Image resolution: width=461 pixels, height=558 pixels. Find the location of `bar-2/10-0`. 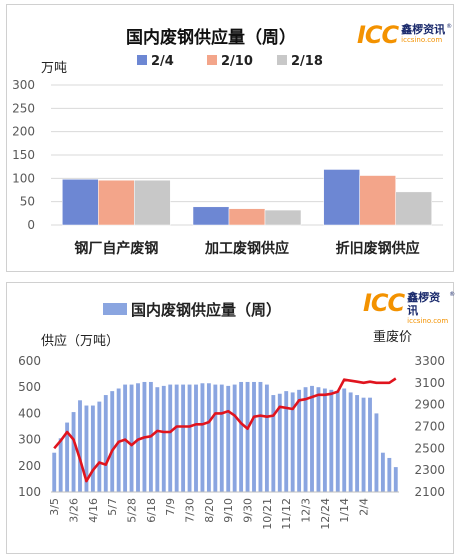

bar-2/10-0 is located at coordinates (116, 202).